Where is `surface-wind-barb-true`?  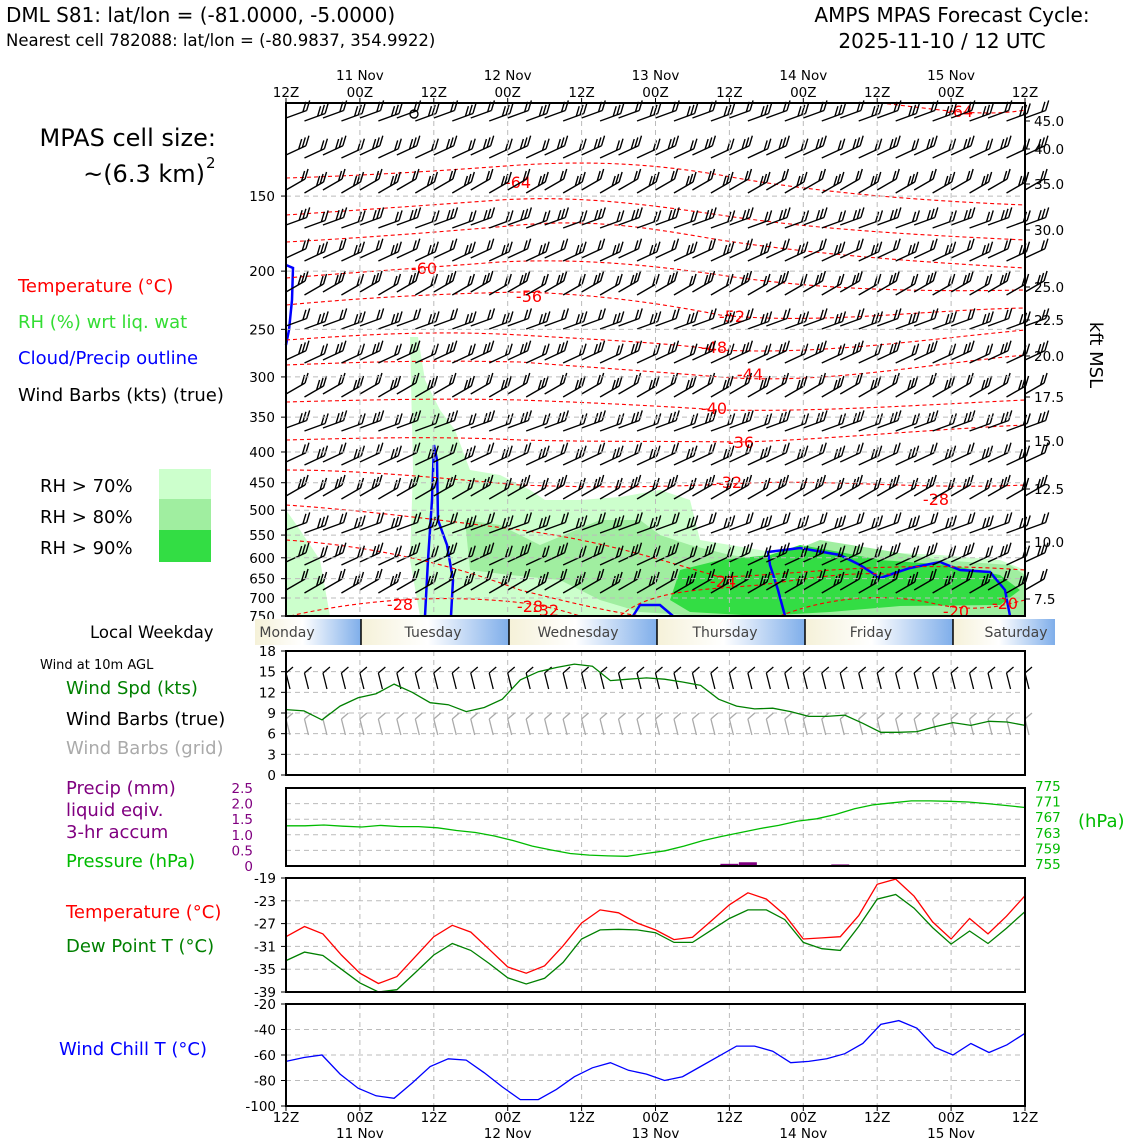 surface-wind-barb-true is located at coordinates (806, 678).